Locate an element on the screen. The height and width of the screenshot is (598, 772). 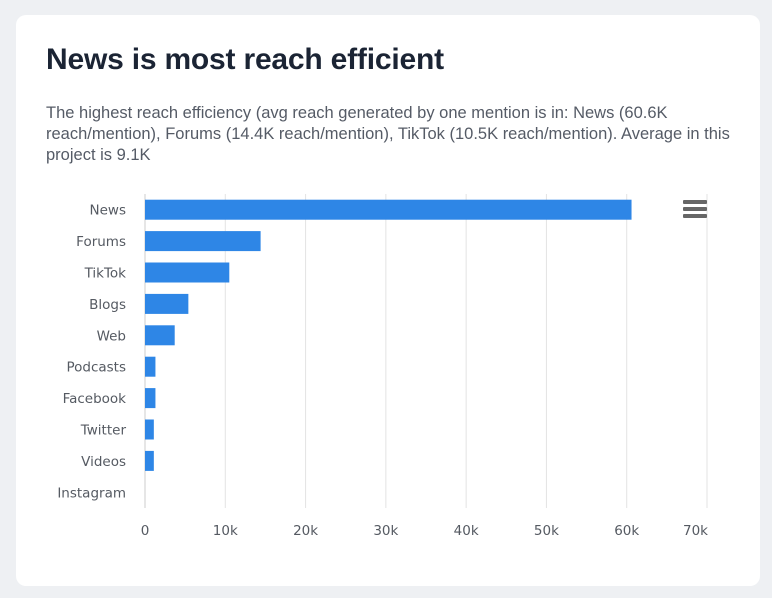
category-label: Podcasts is located at coordinates (96, 368).